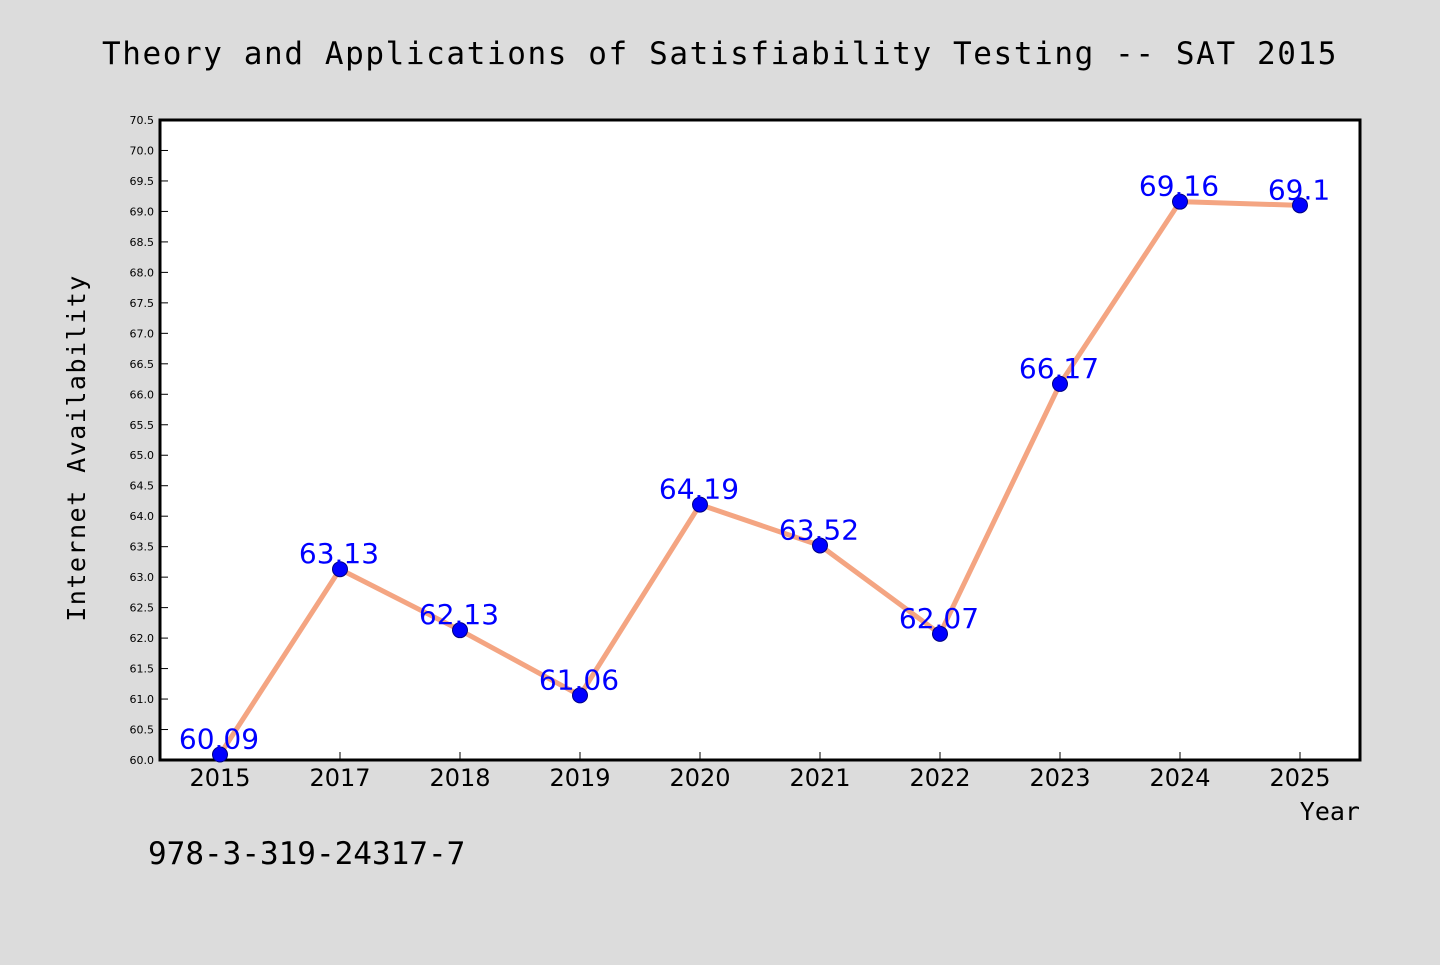 Image resolution: width=1440 pixels, height=965 pixels. Describe the element at coordinates (142, 272) in the screenshot. I see `y-tick-label: 68.0` at that location.